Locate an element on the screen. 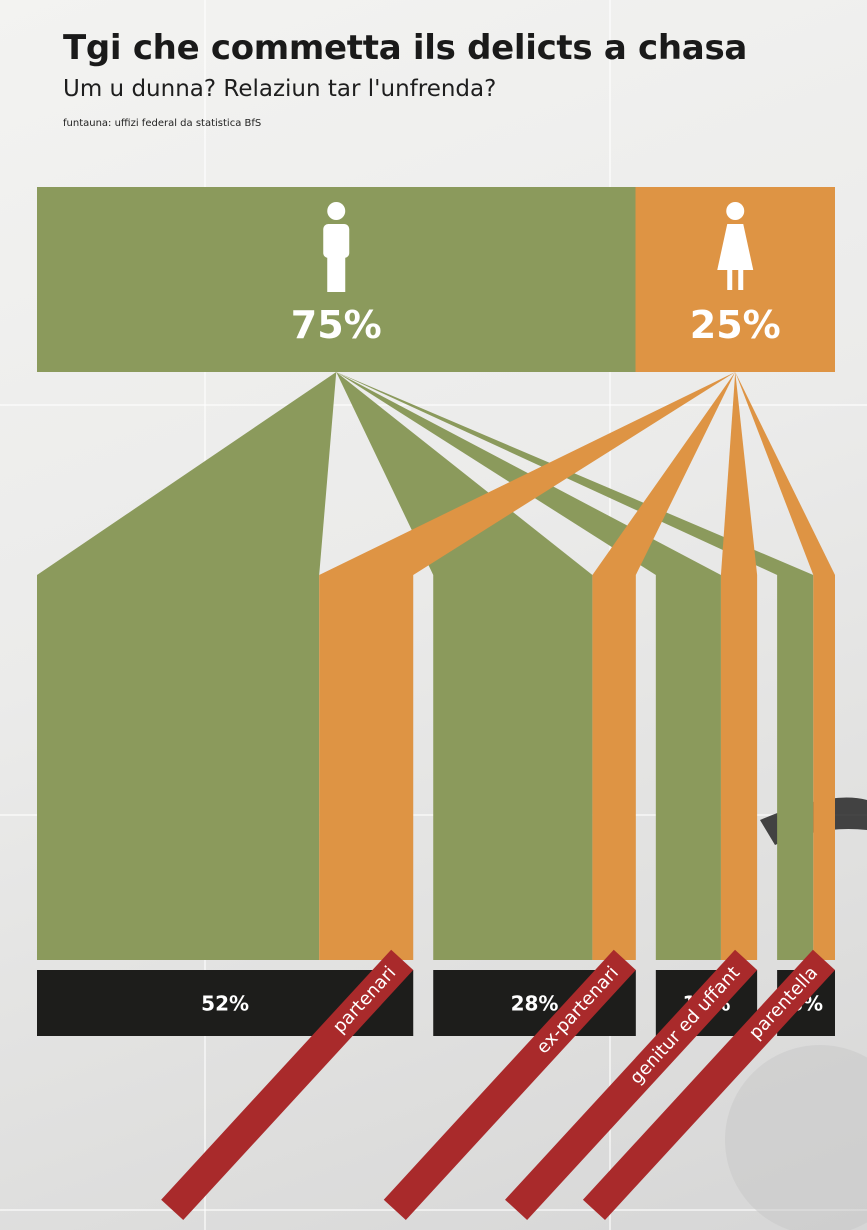  man-icon is located at coordinates (336, 247).